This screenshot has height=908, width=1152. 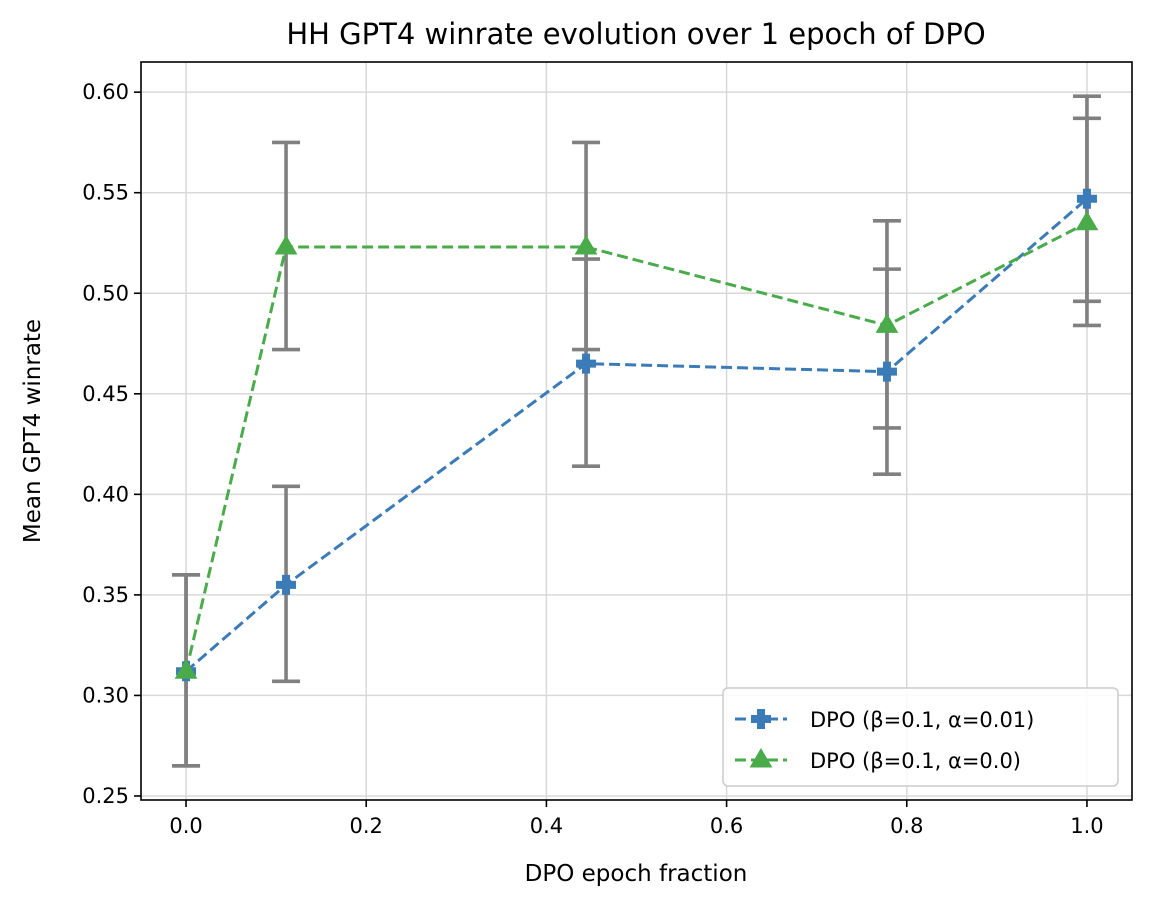 What do you see at coordinates (1086, 826) in the screenshot?
I see `x-tick-label: 1.0` at bounding box center [1086, 826].